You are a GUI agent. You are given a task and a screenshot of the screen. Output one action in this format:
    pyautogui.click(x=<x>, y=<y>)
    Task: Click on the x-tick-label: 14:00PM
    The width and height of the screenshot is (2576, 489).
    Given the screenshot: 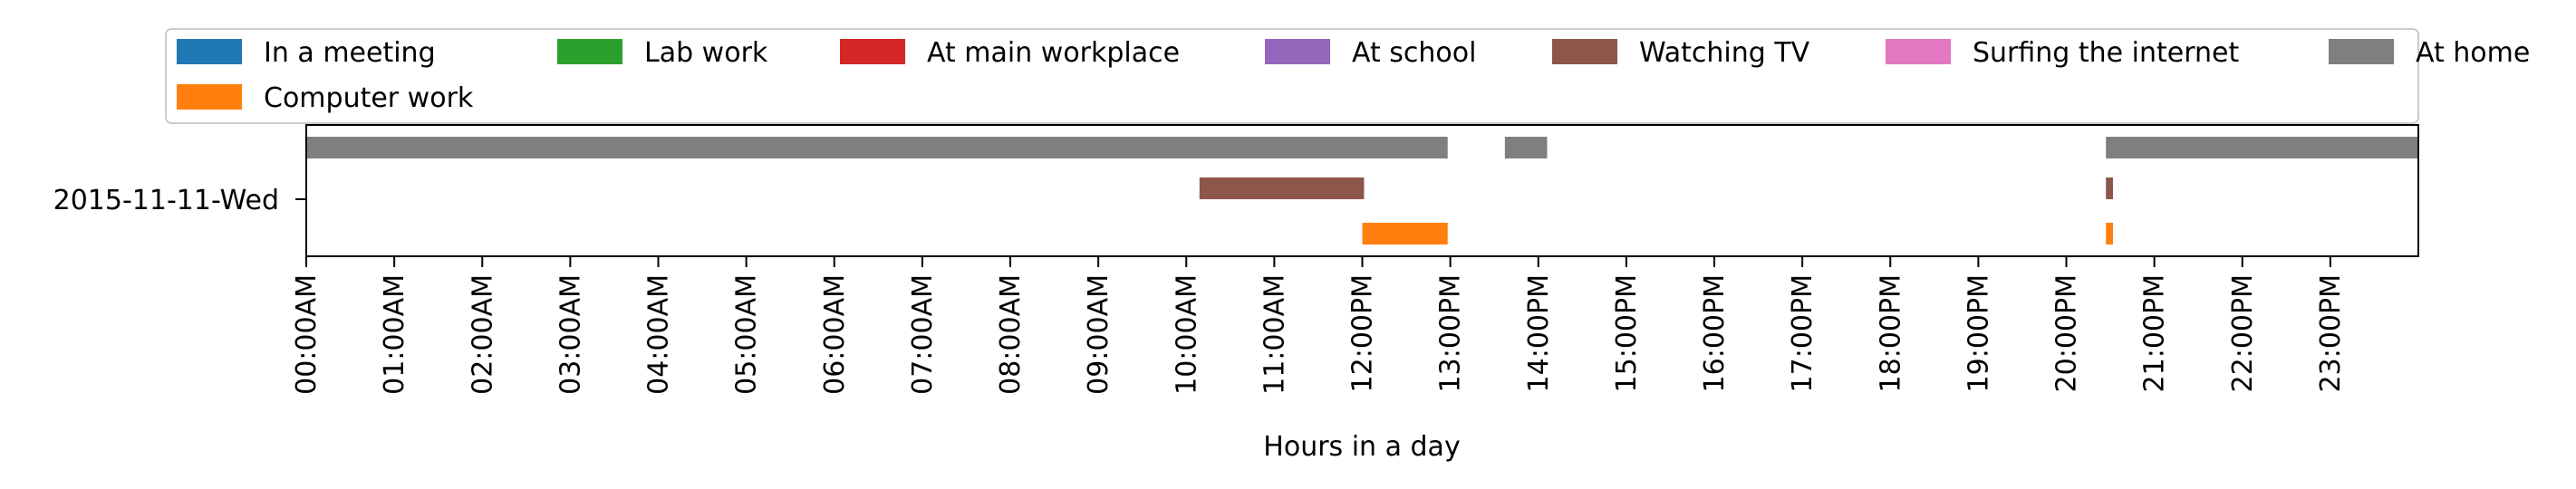 What is the action you would take?
    pyautogui.click(x=1539, y=333)
    